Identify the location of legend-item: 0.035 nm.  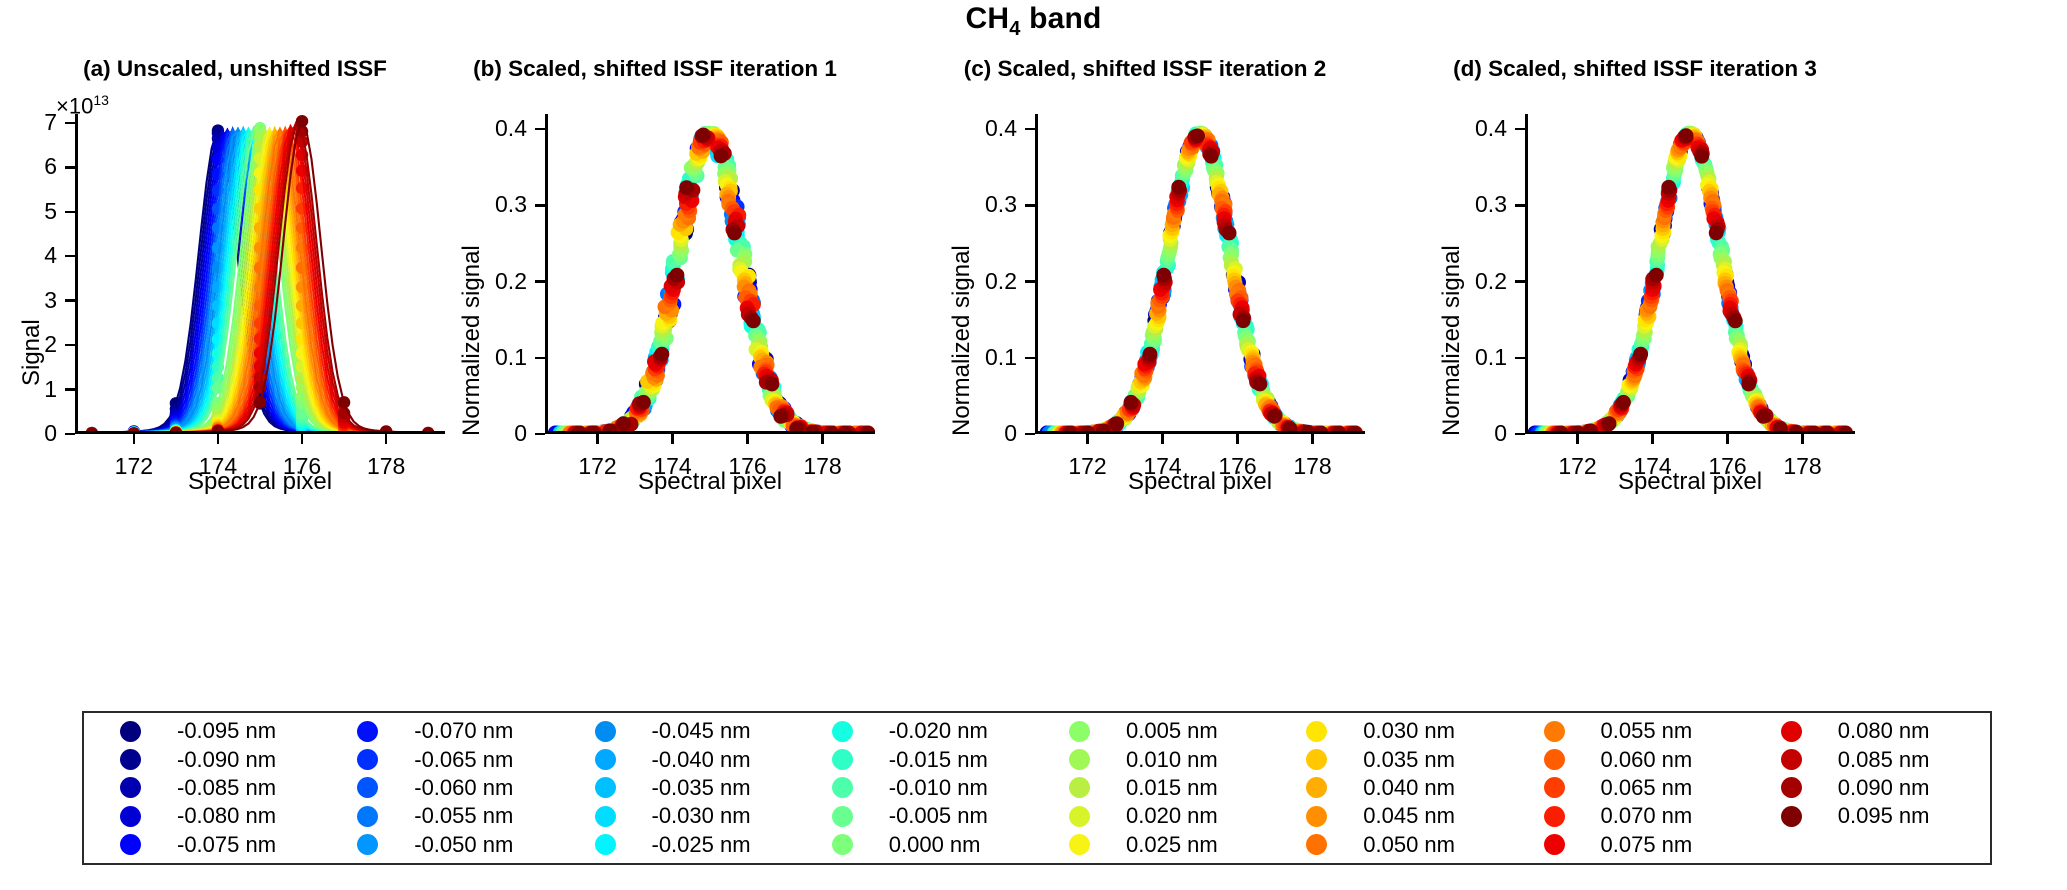
(1390, 759).